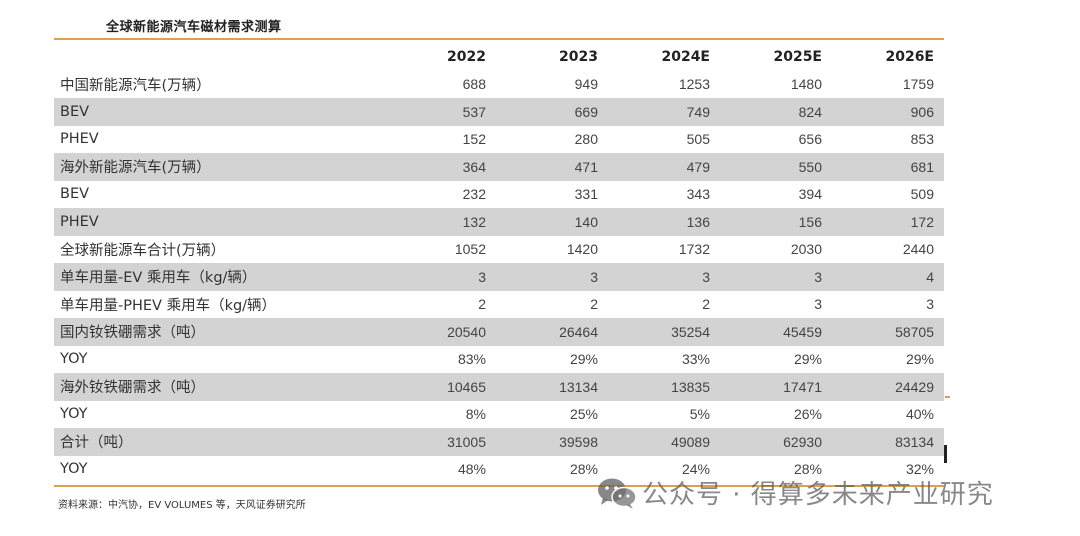 This screenshot has width=1080, height=536. I want to click on value-cell: 24429, so click(888, 387).